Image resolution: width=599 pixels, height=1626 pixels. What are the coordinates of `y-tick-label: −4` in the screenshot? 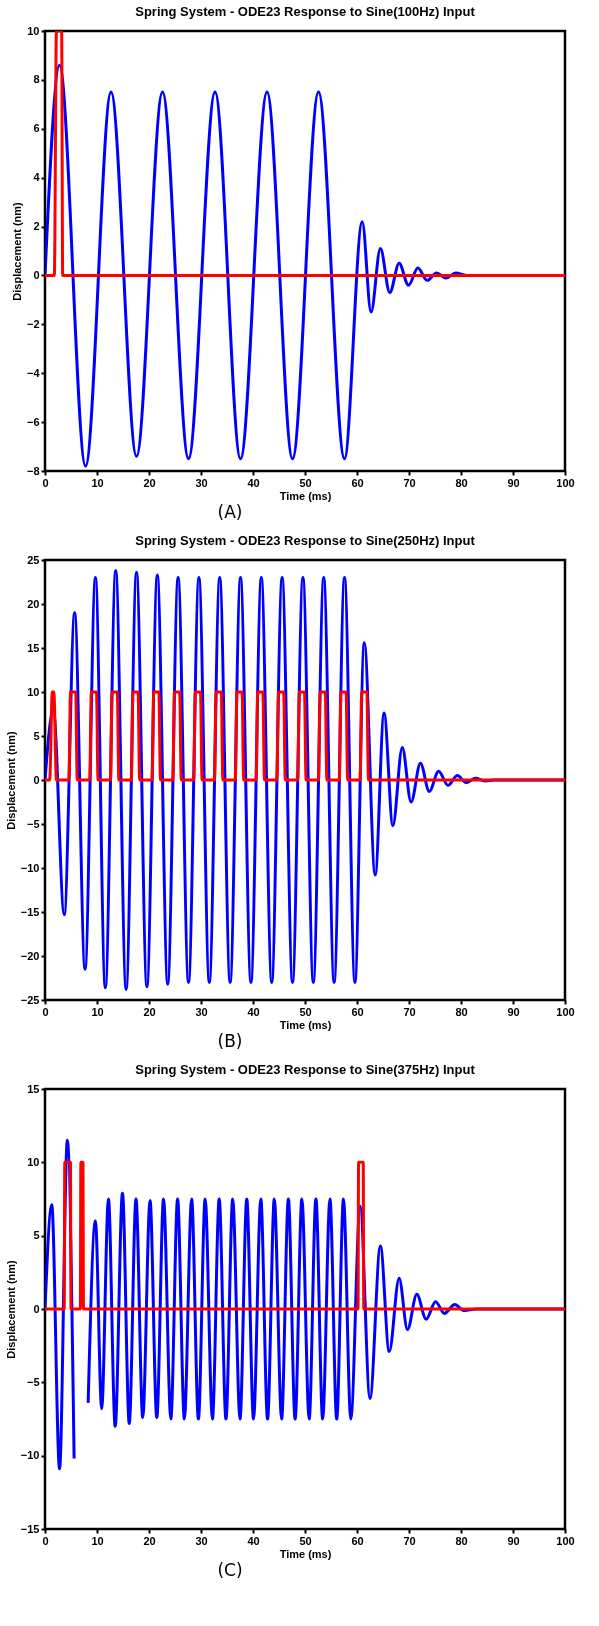 It's located at (33, 372).